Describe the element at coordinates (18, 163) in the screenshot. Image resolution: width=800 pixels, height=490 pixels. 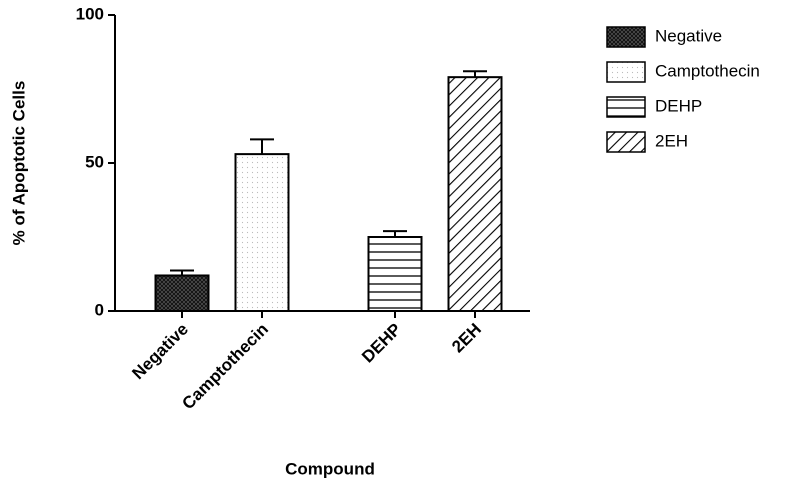
I see `y-axis-label: % of Apoptotic Cells` at that location.